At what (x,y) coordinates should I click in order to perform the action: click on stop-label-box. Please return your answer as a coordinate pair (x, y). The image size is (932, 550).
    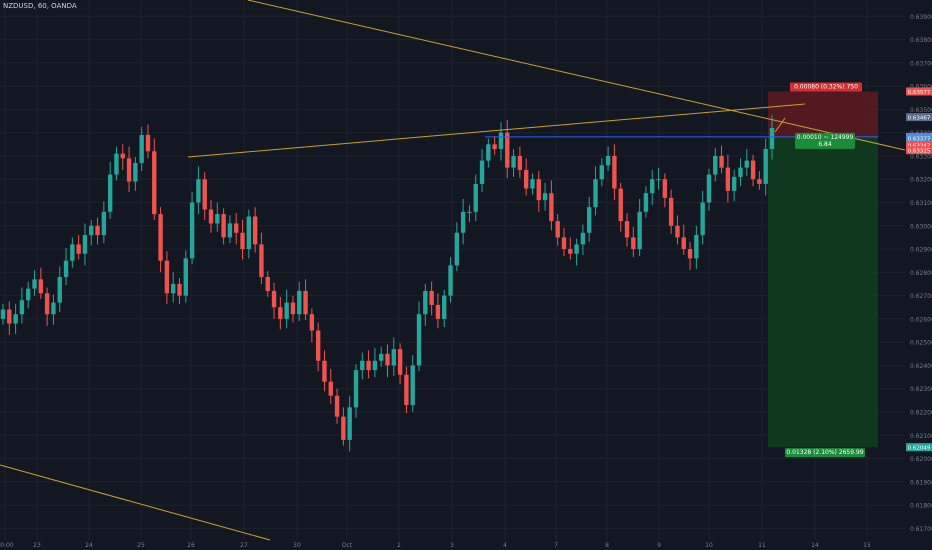
    Looking at the image, I should click on (826, 87).